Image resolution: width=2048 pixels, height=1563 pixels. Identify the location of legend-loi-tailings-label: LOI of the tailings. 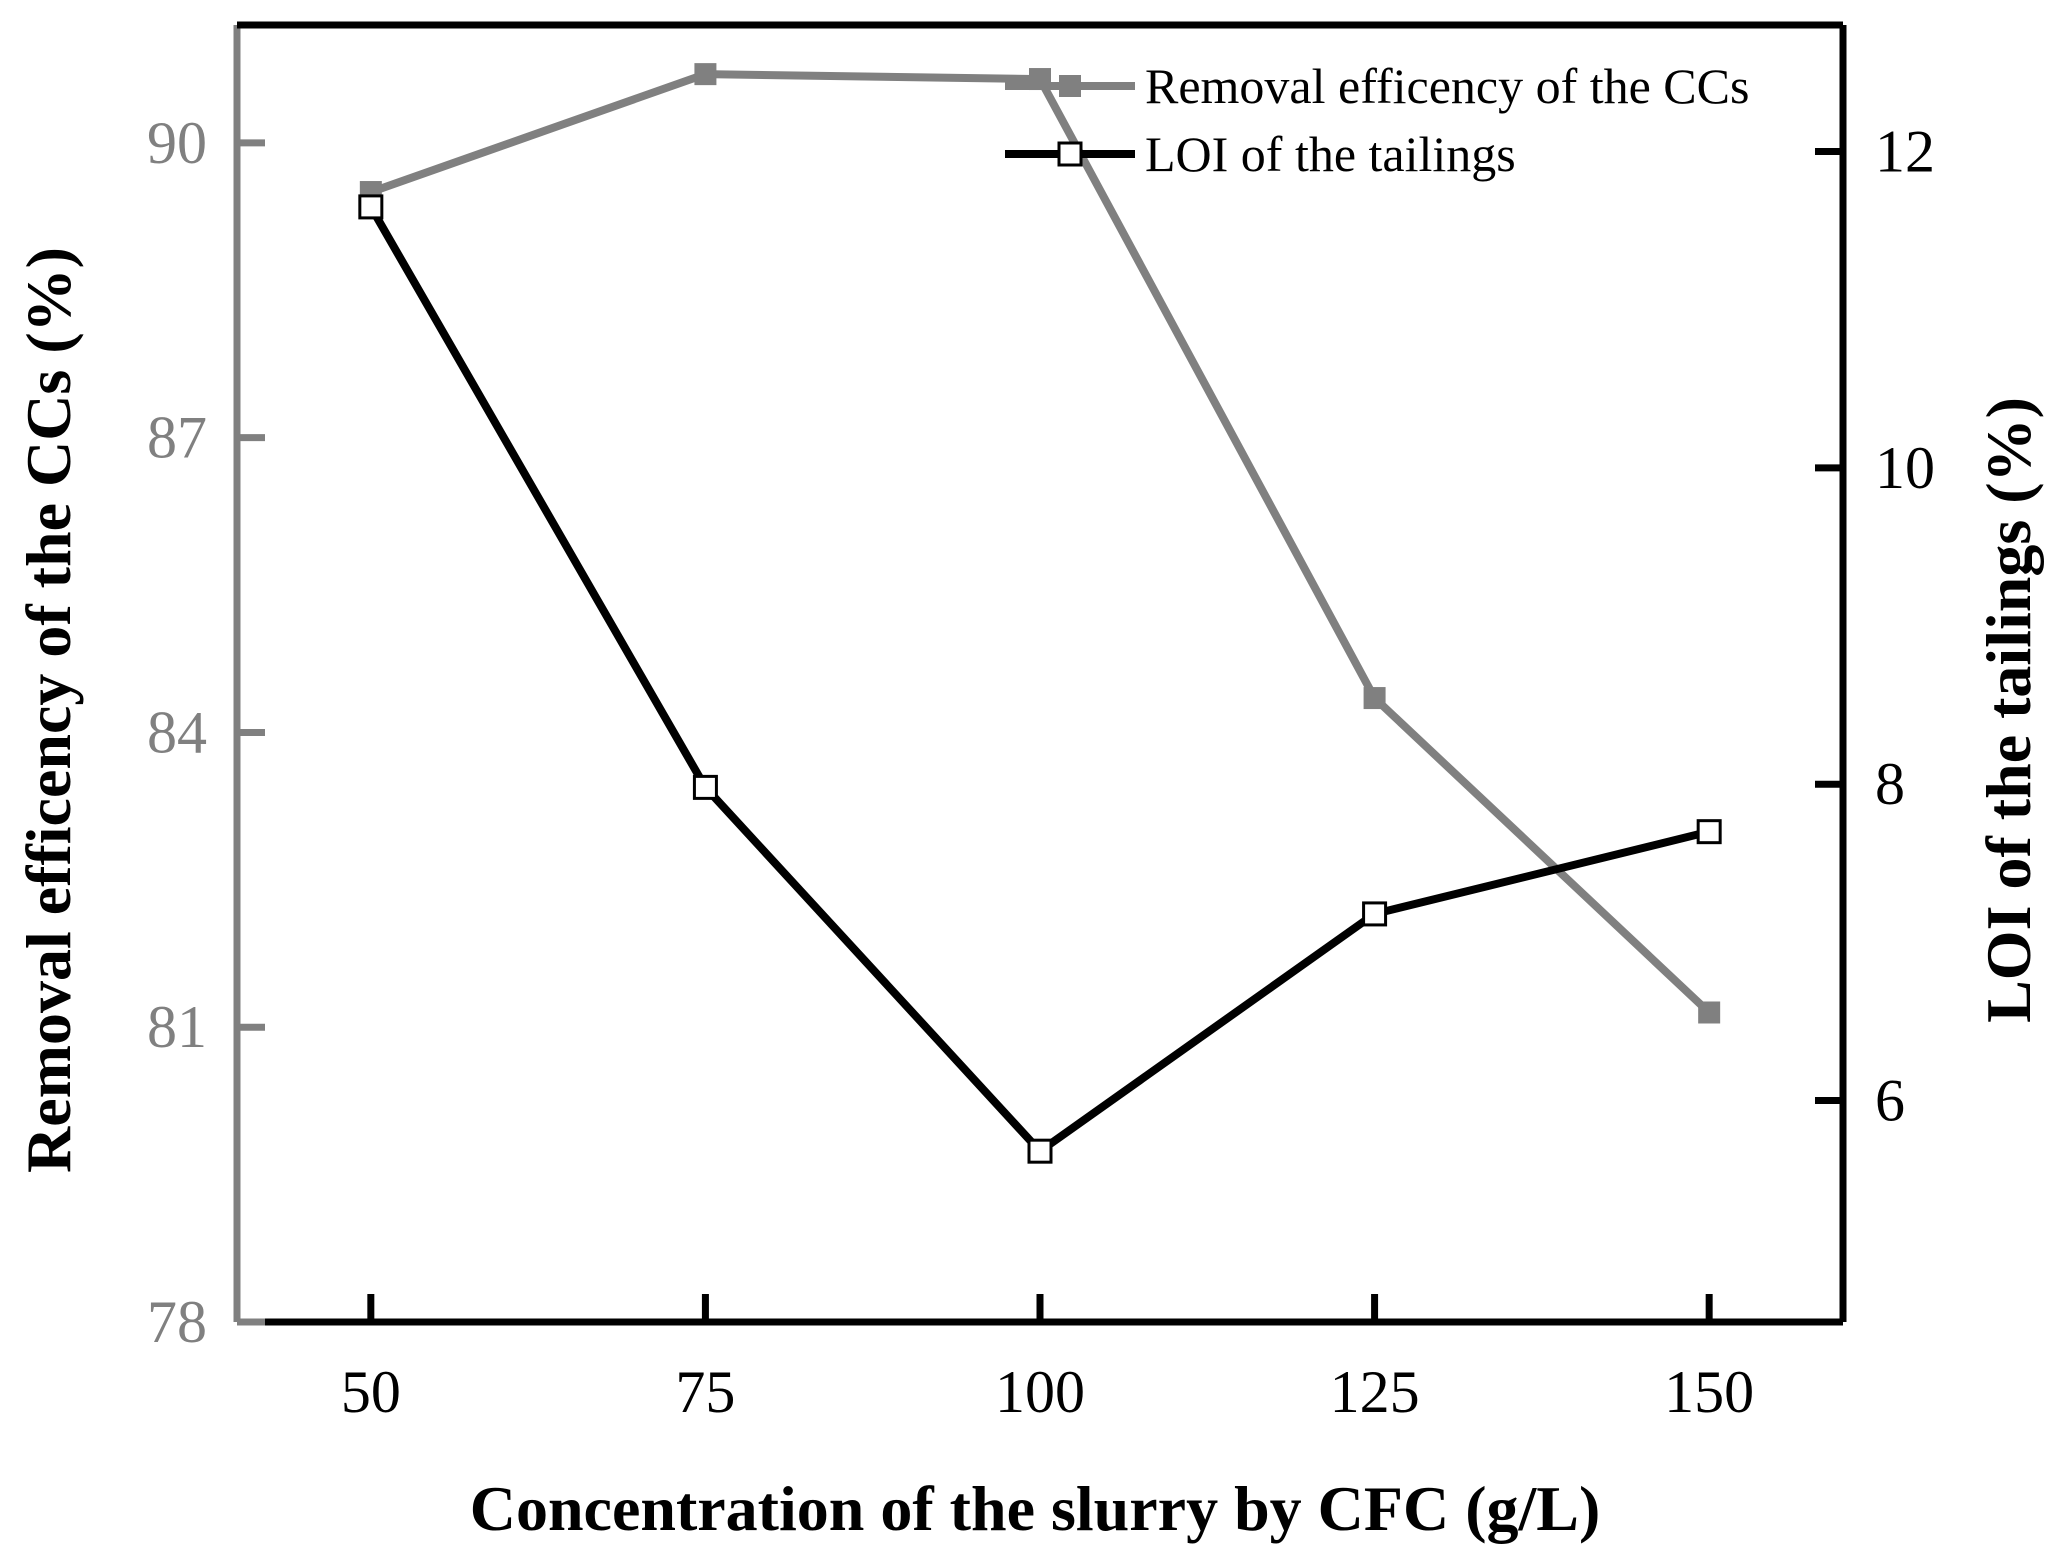
(1330, 154).